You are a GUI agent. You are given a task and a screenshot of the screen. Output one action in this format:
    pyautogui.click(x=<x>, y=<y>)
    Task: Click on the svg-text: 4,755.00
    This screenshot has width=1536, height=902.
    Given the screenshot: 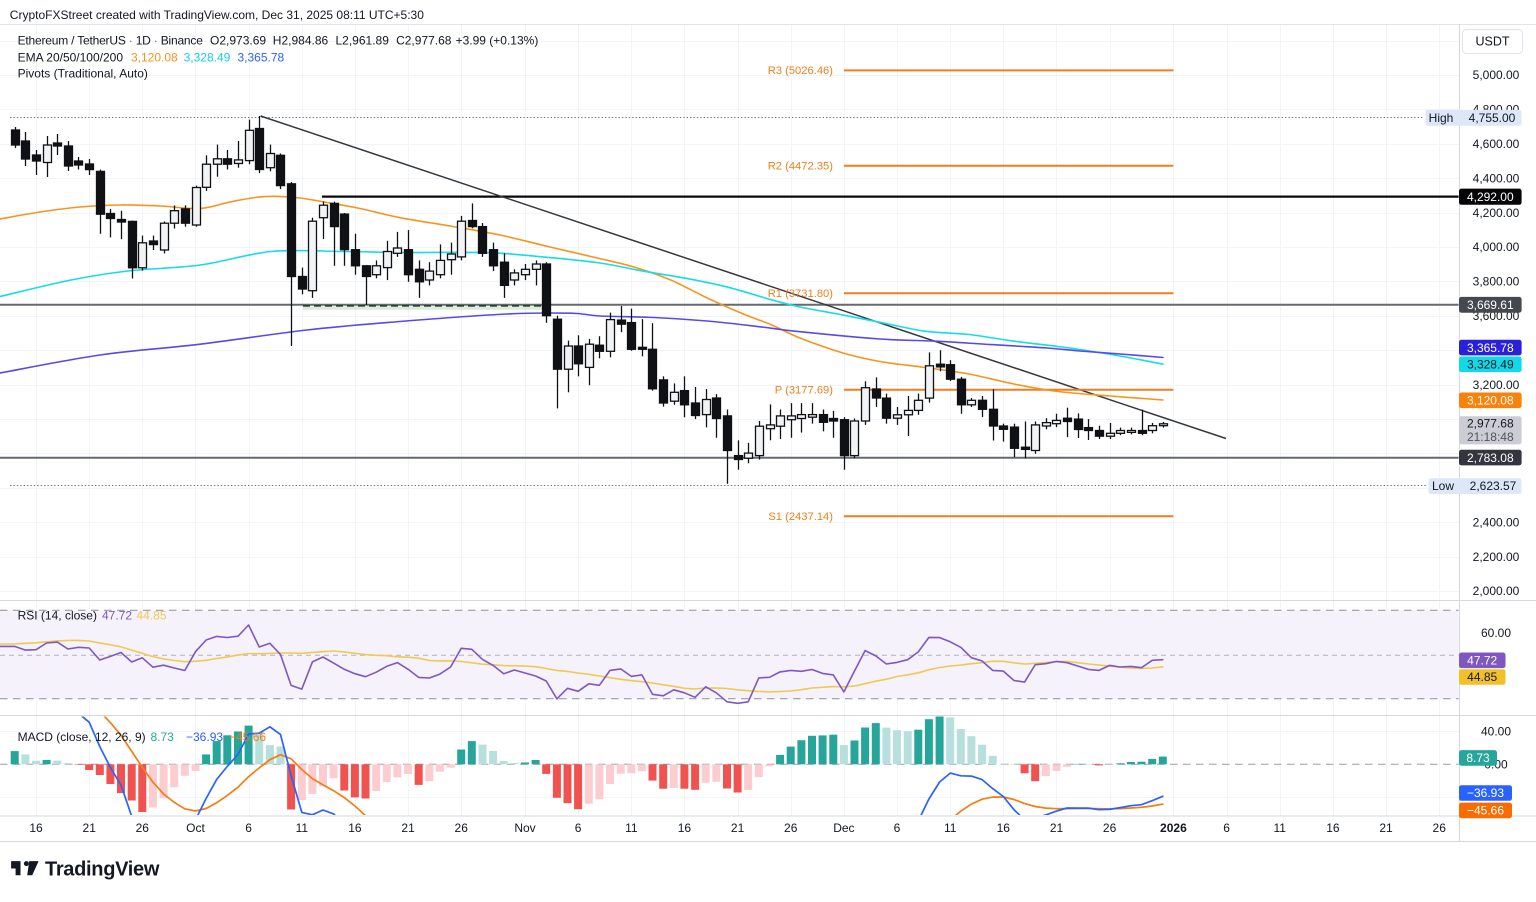 What is the action you would take?
    pyautogui.click(x=1492, y=118)
    